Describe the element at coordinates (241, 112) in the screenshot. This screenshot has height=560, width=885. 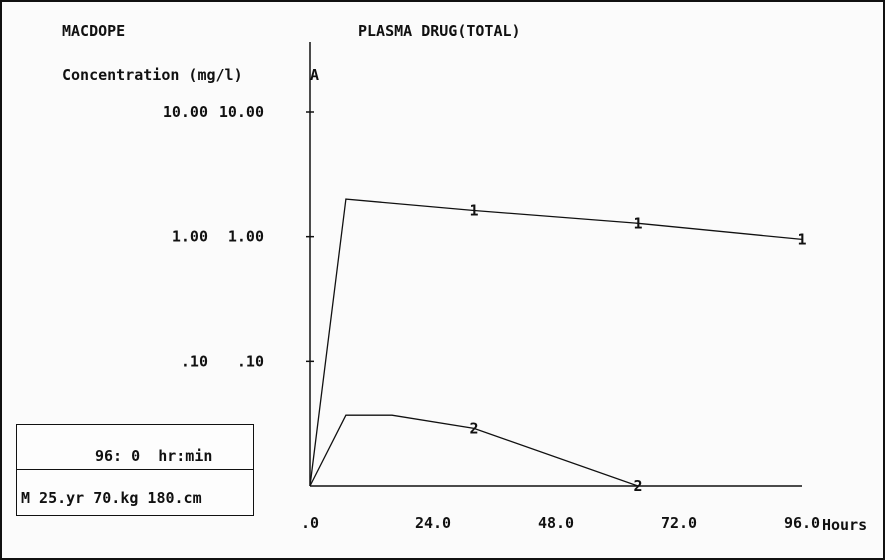
I see `y-tick-label-right: 10.00` at that location.